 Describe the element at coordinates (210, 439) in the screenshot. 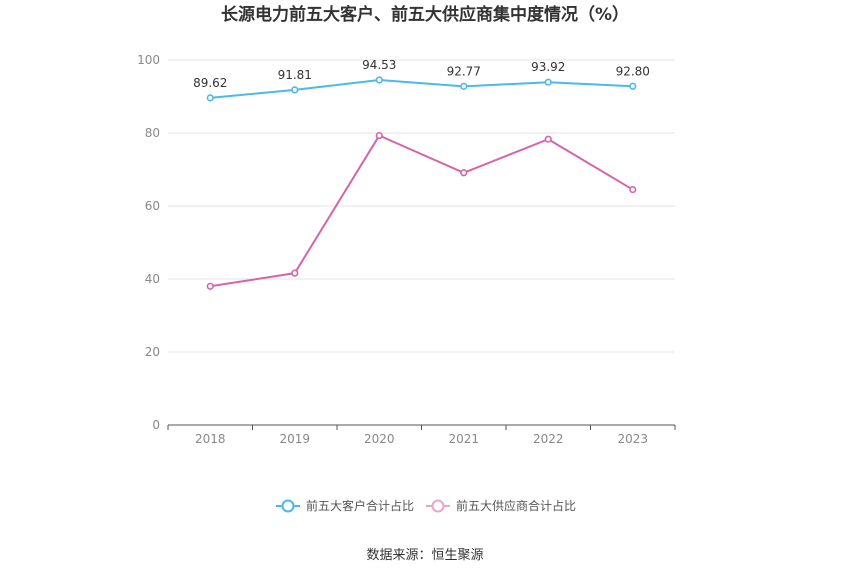

I see `x-tick-label: 2018` at that location.